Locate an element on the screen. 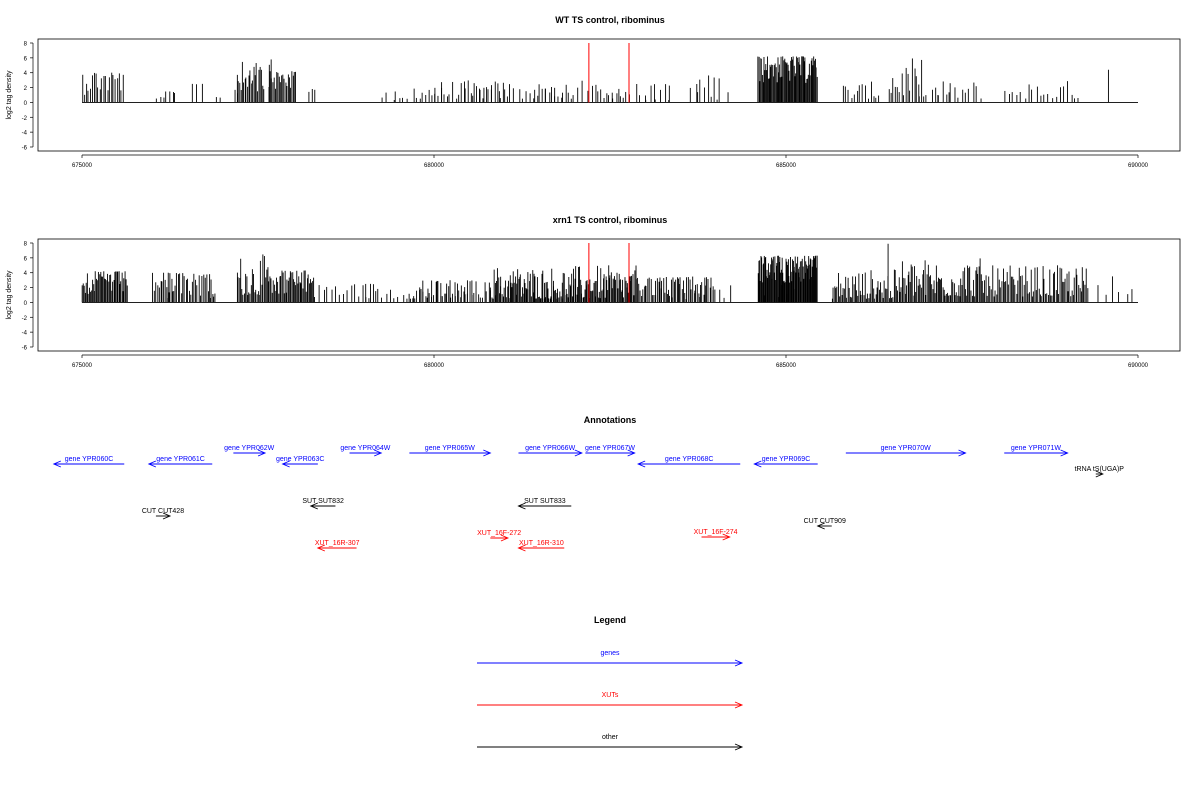 The image size is (1200, 800). feature-label: tRNA tS(UGA)P is located at coordinates (1100, 469).